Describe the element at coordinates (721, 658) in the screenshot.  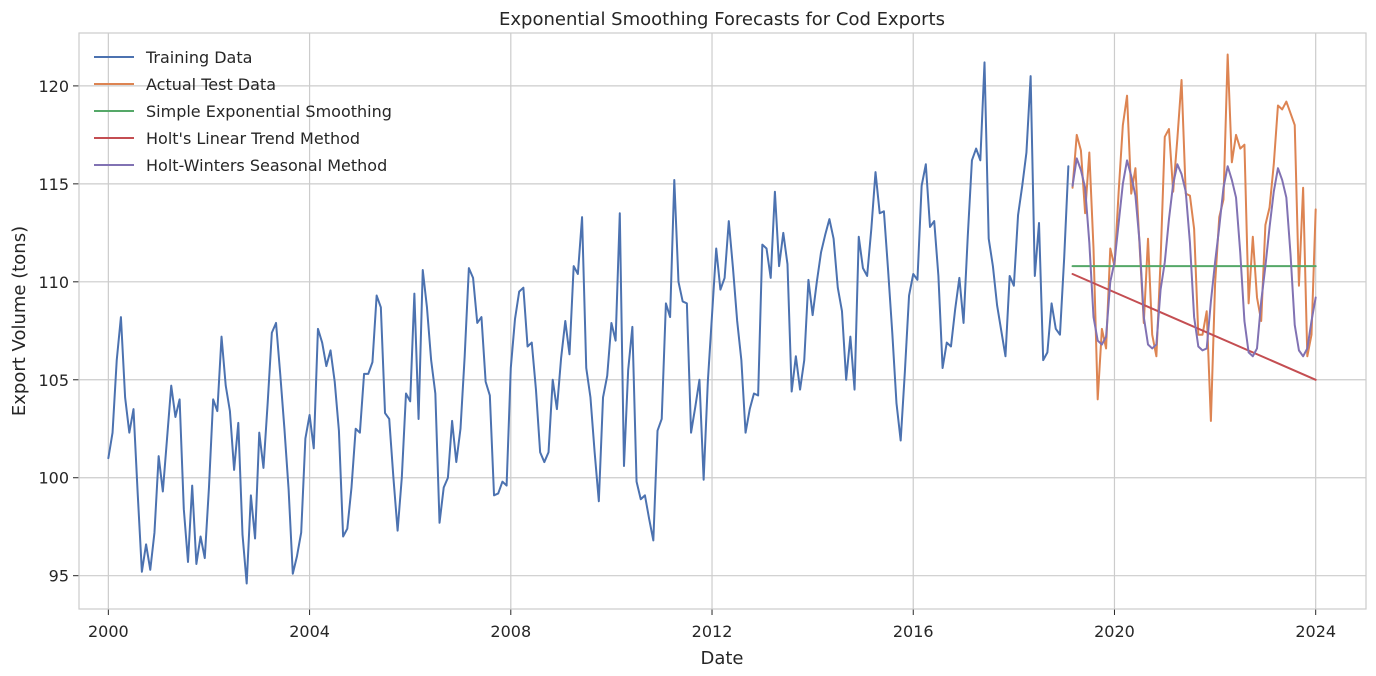
I see `x-axis-label: Date` at that location.